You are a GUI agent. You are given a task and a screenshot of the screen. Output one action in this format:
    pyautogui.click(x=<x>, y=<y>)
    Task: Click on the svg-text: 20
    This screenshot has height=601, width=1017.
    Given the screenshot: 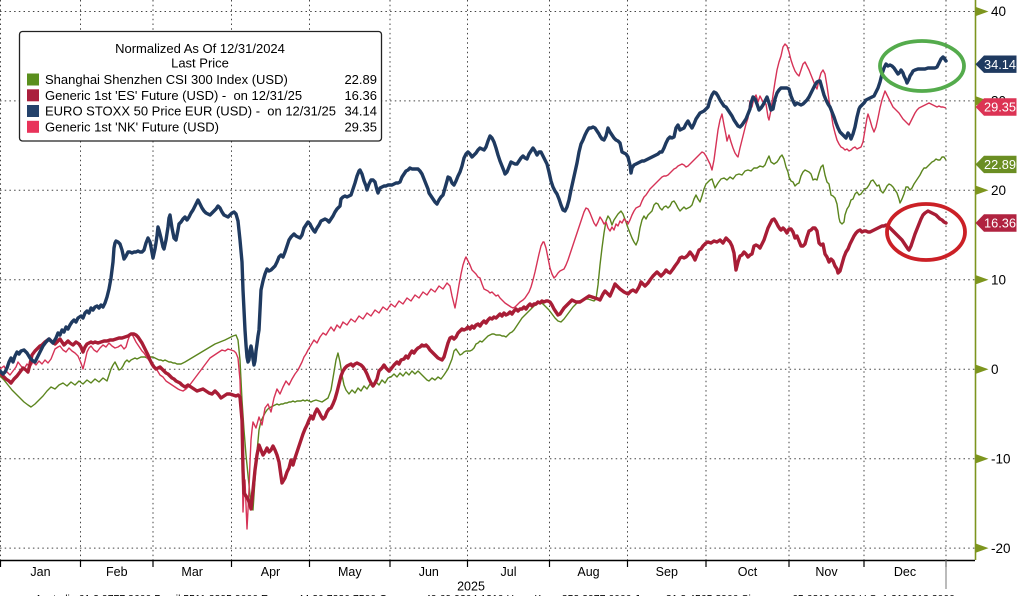 What is the action you would take?
    pyautogui.click(x=998, y=190)
    